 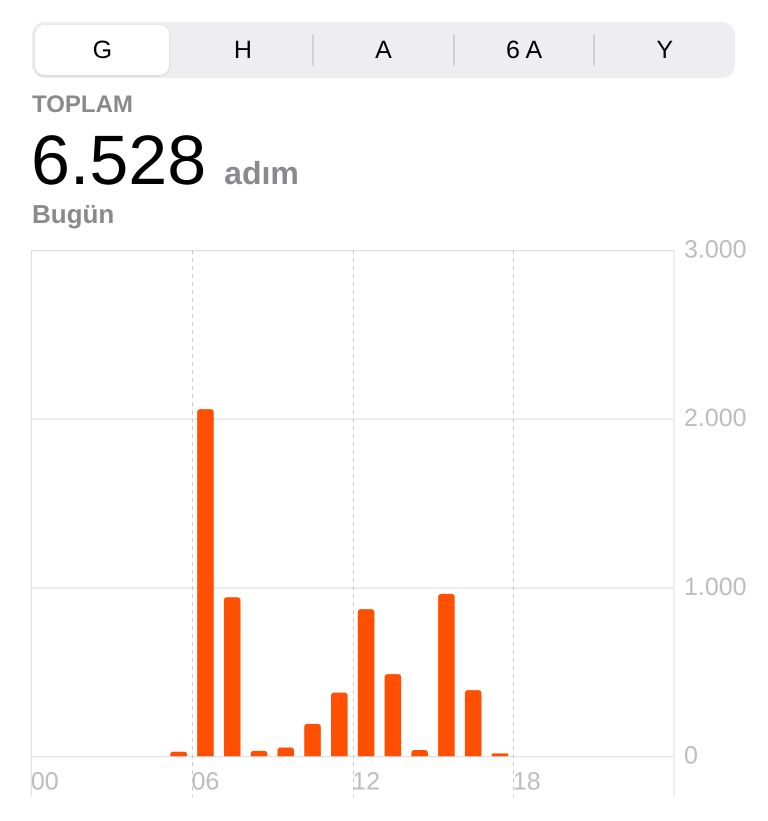 What do you see at coordinates (715, 249) in the screenshot?
I see `y-tick-label: 3.000` at bounding box center [715, 249].